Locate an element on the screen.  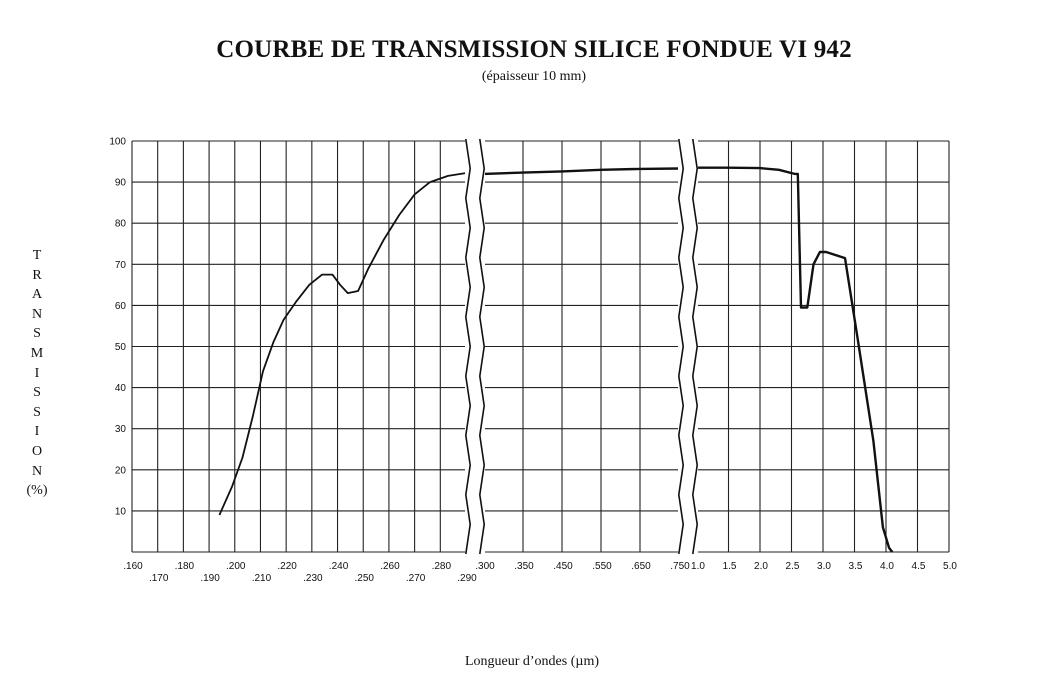
x-tick-label: .550 is located at coordinates (602, 566).